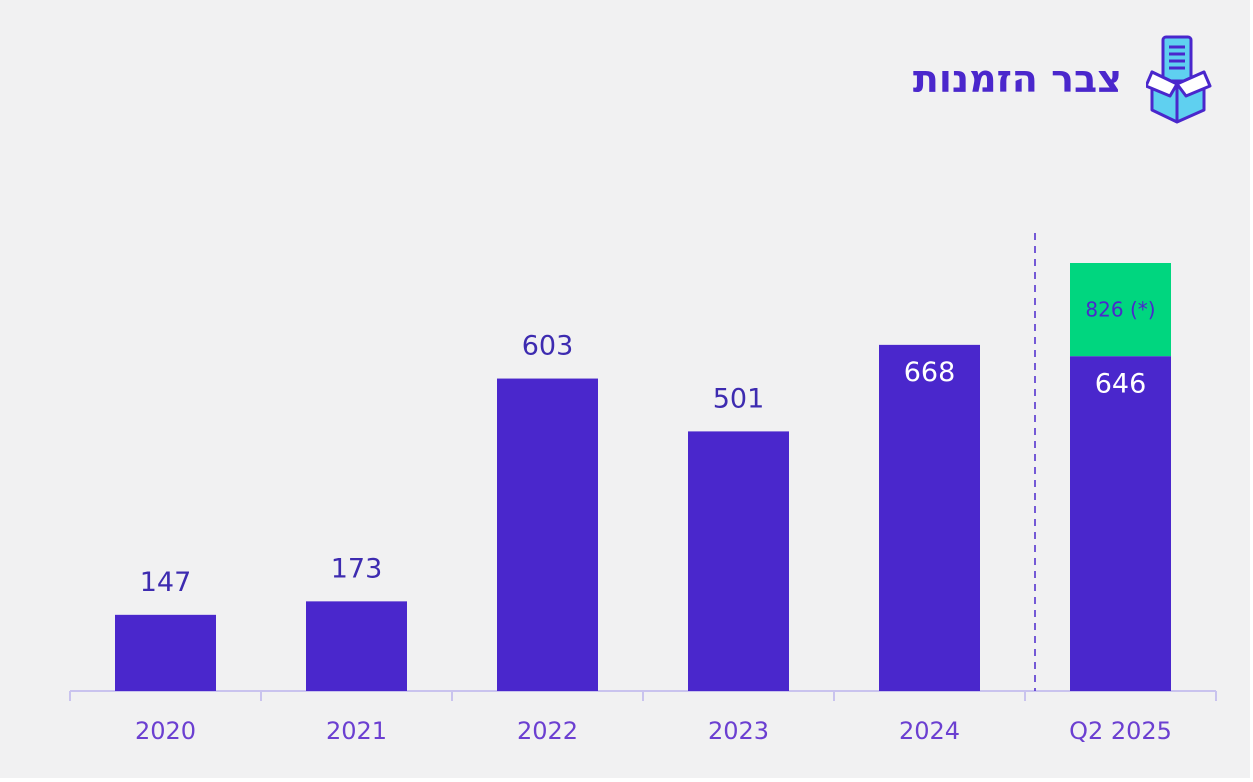 The image size is (1253, 782). Describe the element at coordinates (166, 582) in the screenshot. I see `data-label: 147` at that location.